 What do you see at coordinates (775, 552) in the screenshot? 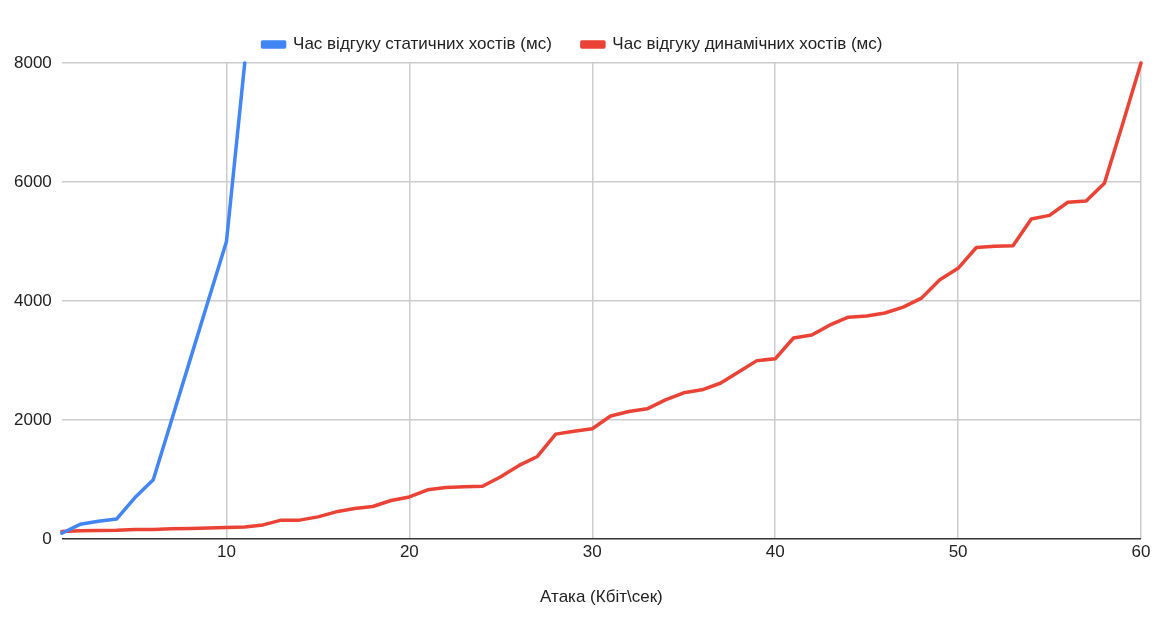
I see `x-tick-label: 40` at bounding box center [775, 552].